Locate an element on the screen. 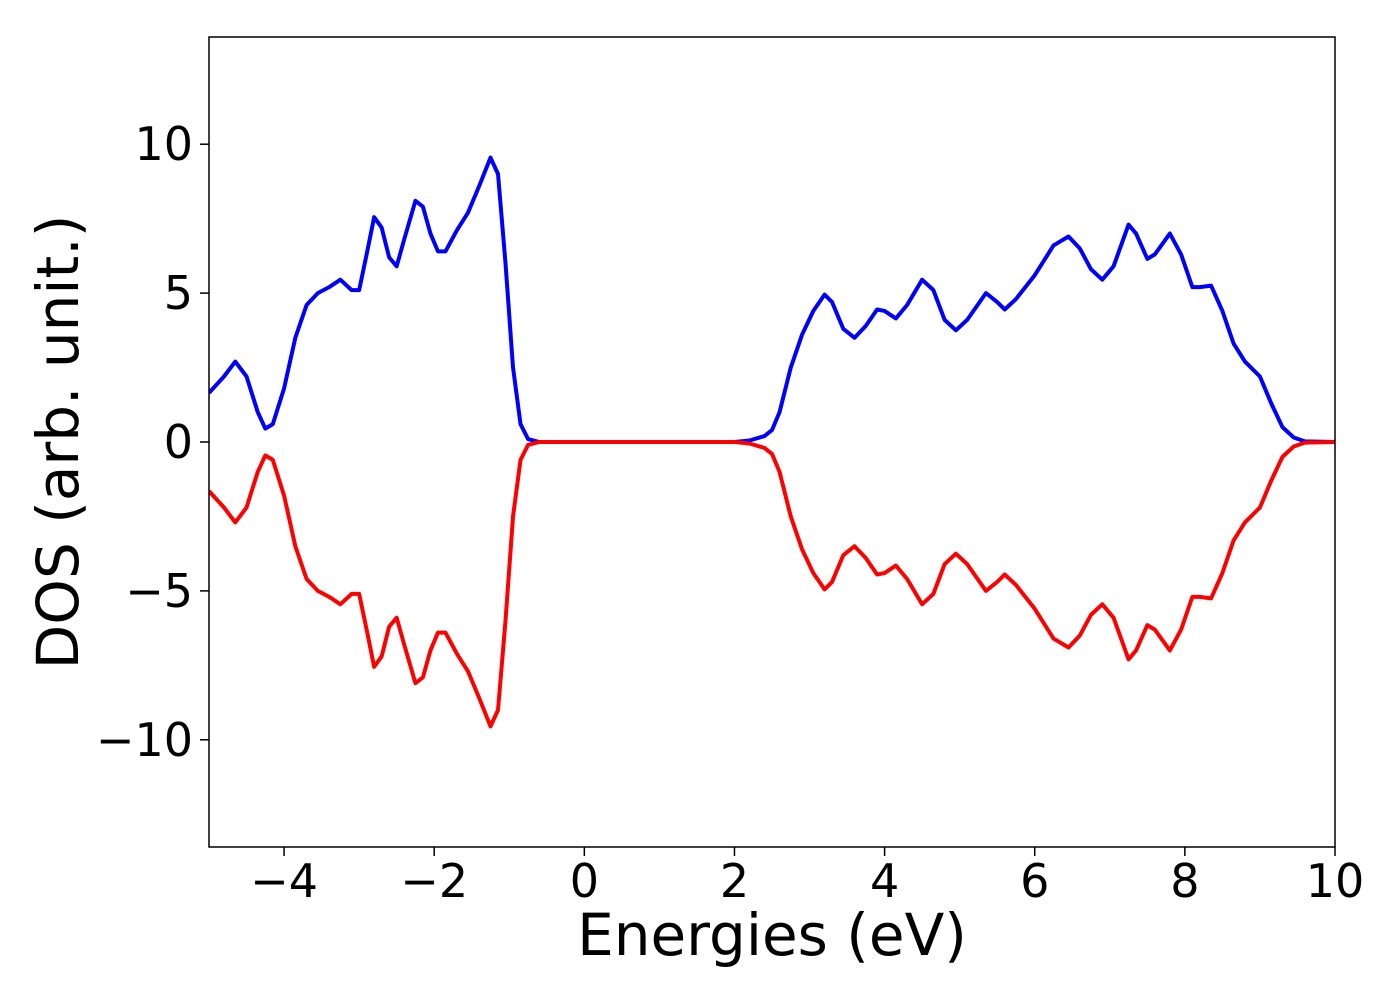 The width and height of the screenshot is (1400, 1000). y-tick-label: −5 is located at coordinates (159, 591).